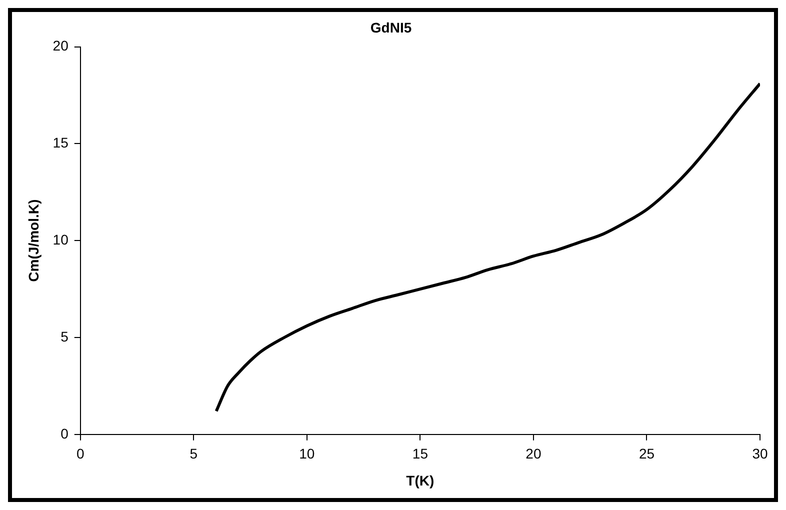 The image size is (786, 510). Describe the element at coordinates (64, 336) in the screenshot. I see `y-tick-label: 5` at that location.